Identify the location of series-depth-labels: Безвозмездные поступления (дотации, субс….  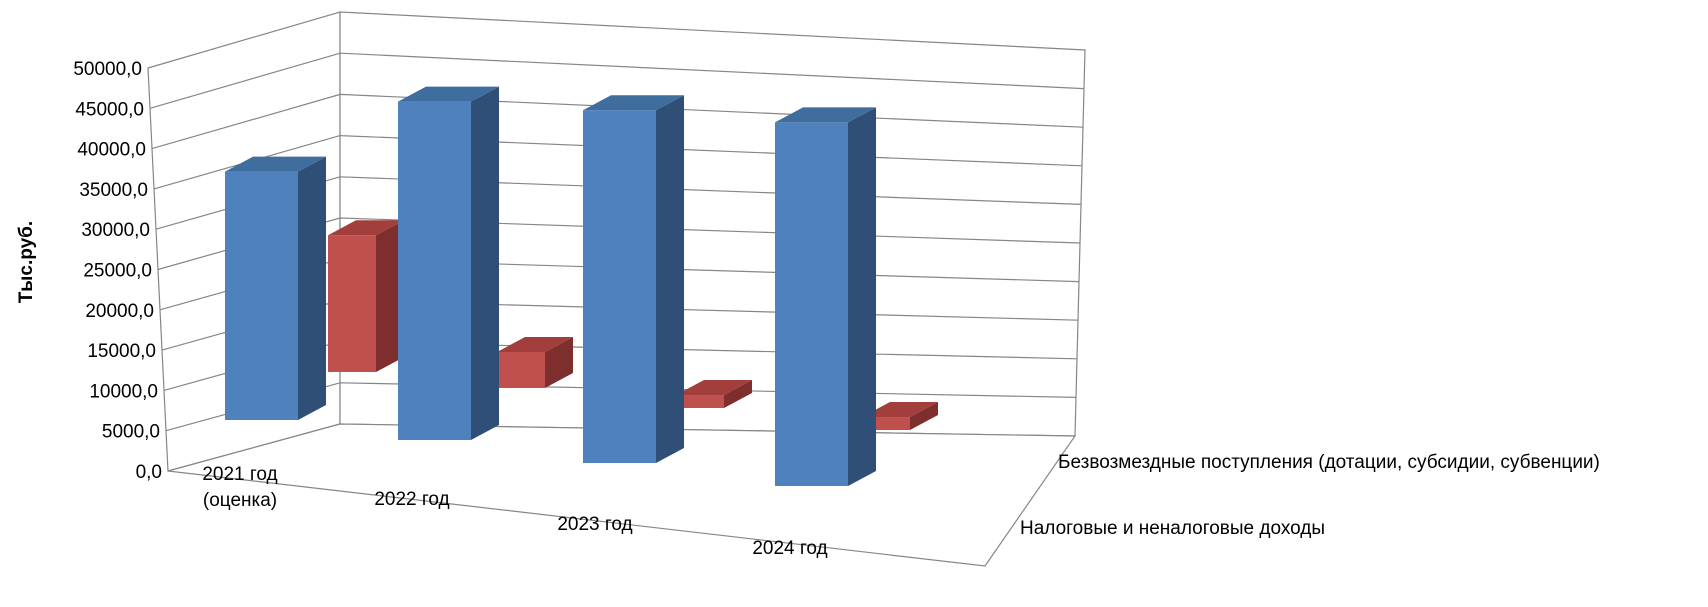
(1310, 495).